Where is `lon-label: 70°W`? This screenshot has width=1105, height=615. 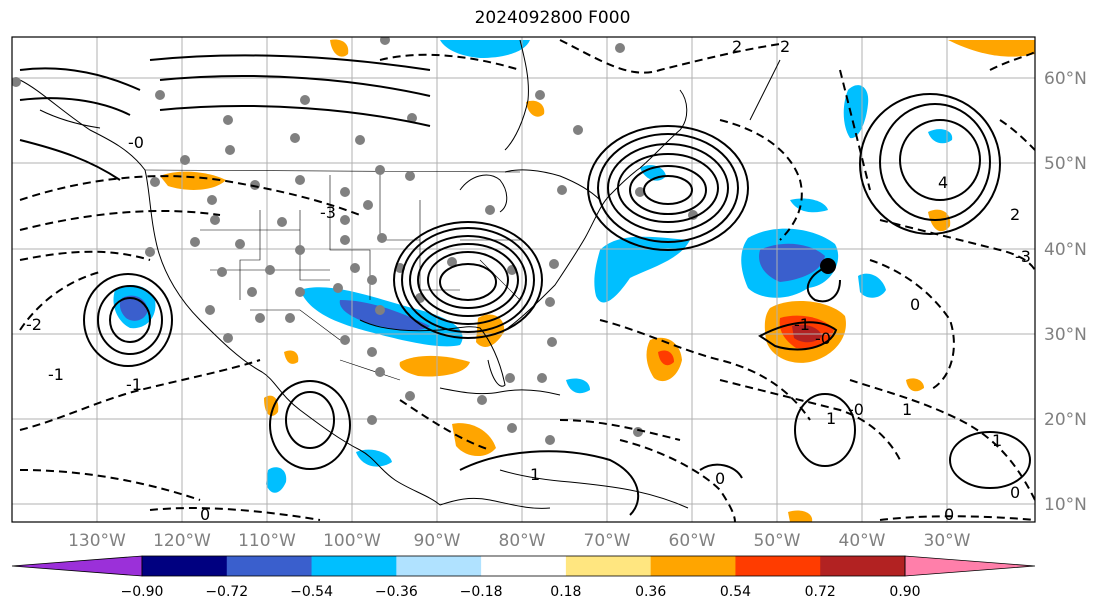
lon-label: 70°W is located at coordinates (607, 541).